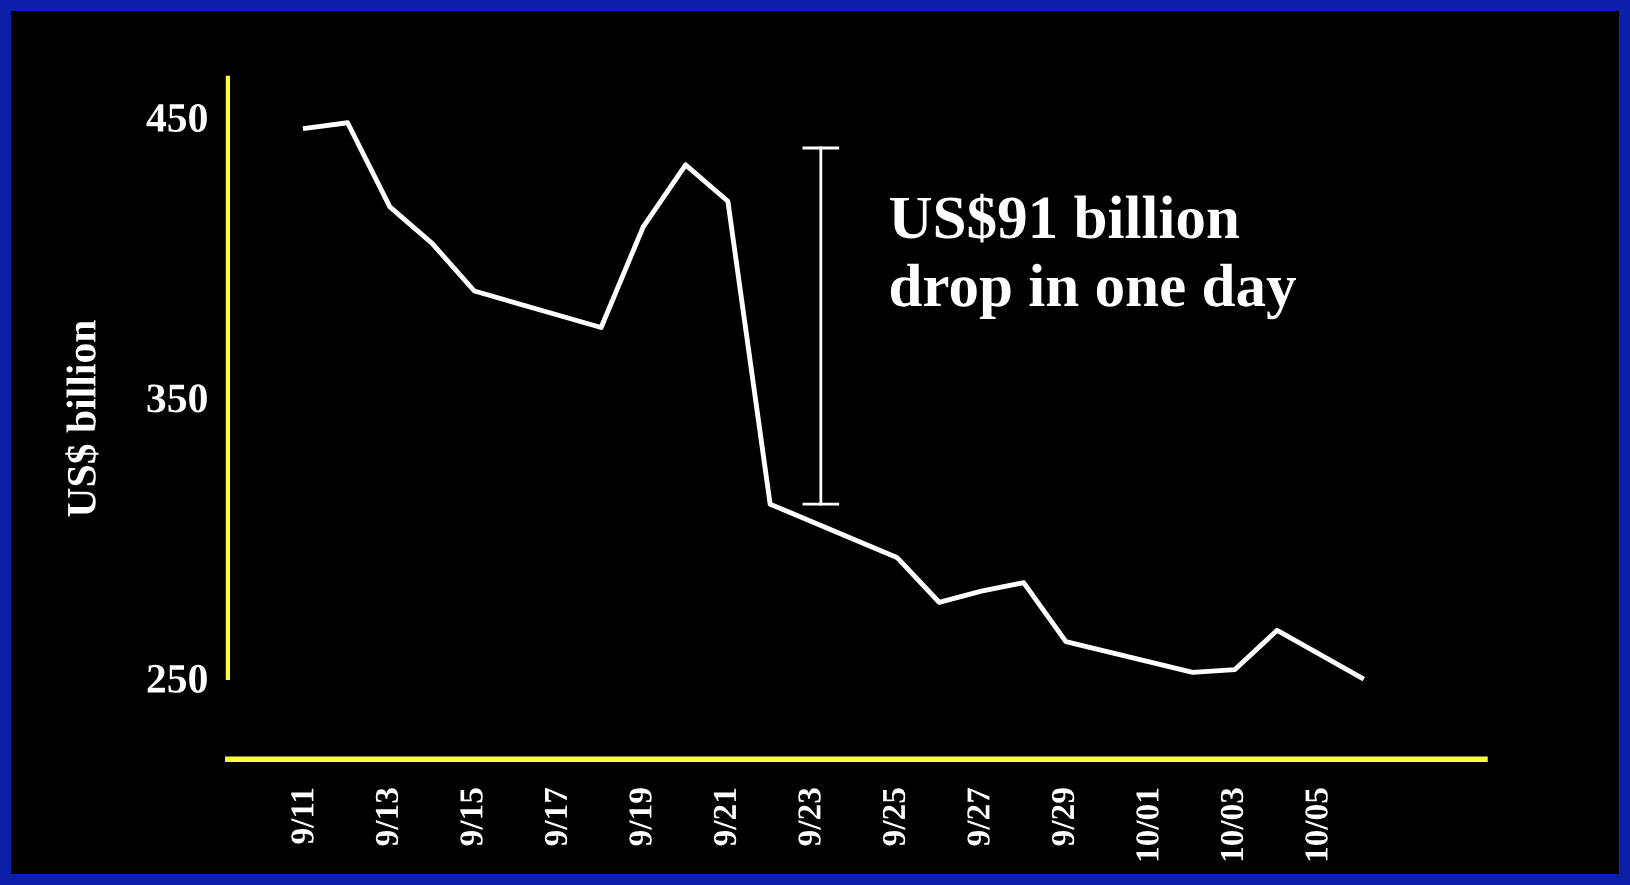 The height and width of the screenshot is (885, 1630). Describe the element at coordinates (894, 817) in the screenshot. I see `x-tick-label: 9/25` at that location.